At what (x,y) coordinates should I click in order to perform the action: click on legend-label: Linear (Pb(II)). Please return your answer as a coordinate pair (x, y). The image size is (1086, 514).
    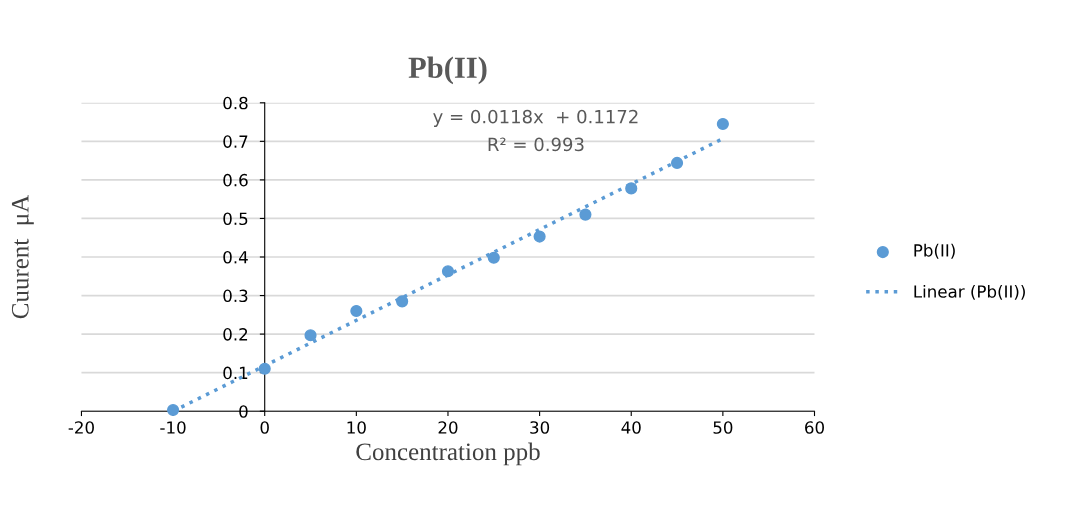
    Looking at the image, I should click on (969, 292).